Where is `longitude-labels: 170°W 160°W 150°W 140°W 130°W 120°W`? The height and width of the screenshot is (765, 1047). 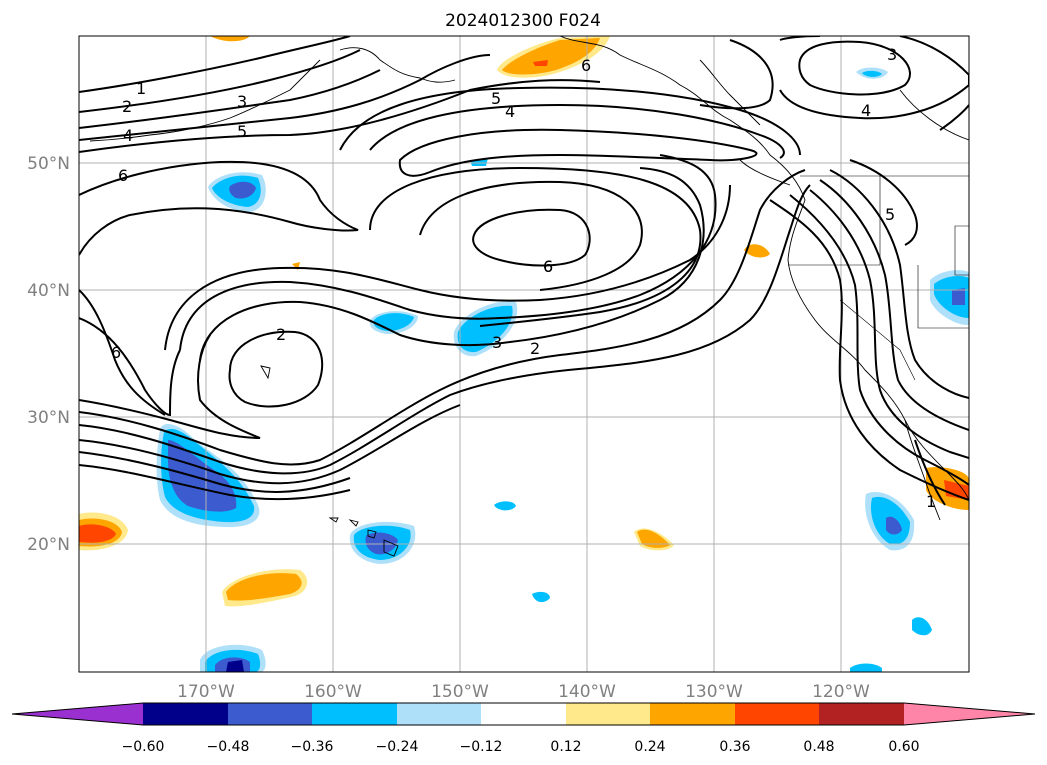 longitude-labels: 170°W 160°W 150°W 140°W 130°W 120°W is located at coordinates (523, 692).